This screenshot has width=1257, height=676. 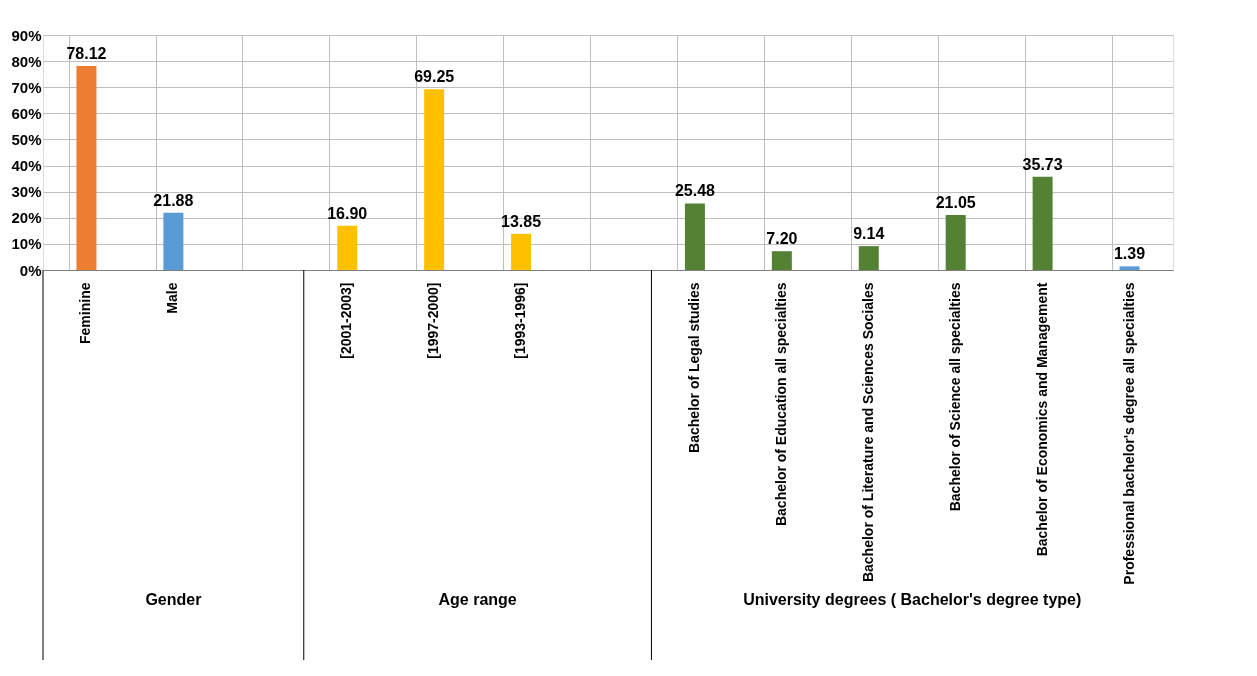 What do you see at coordinates (173, 200) in the screenshot?
I see `data-label: 21.88` at bounding box center [173, 200].